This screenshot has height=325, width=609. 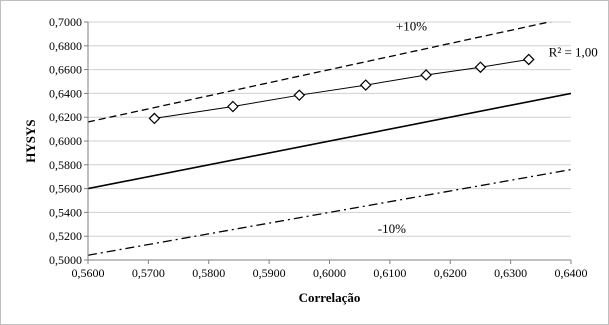 What do you see at coordinates (88, 273) in the screenshot?
I see `x-tick-label: 0,5600` at bounding box center [88, 273].